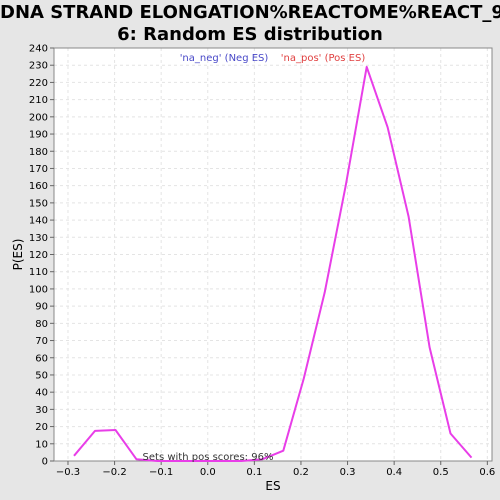 This screenshot has height=500, width=500. Describe the element at coordinates (41, 393) in the screenshot. I see `y-tick-label: 40` at that location.